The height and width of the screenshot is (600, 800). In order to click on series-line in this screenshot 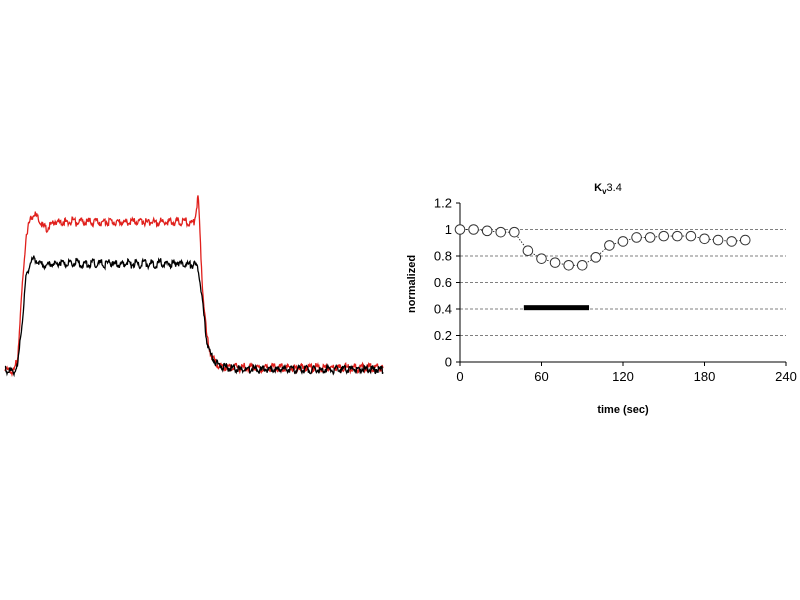, I will do `click(603, 247)`.